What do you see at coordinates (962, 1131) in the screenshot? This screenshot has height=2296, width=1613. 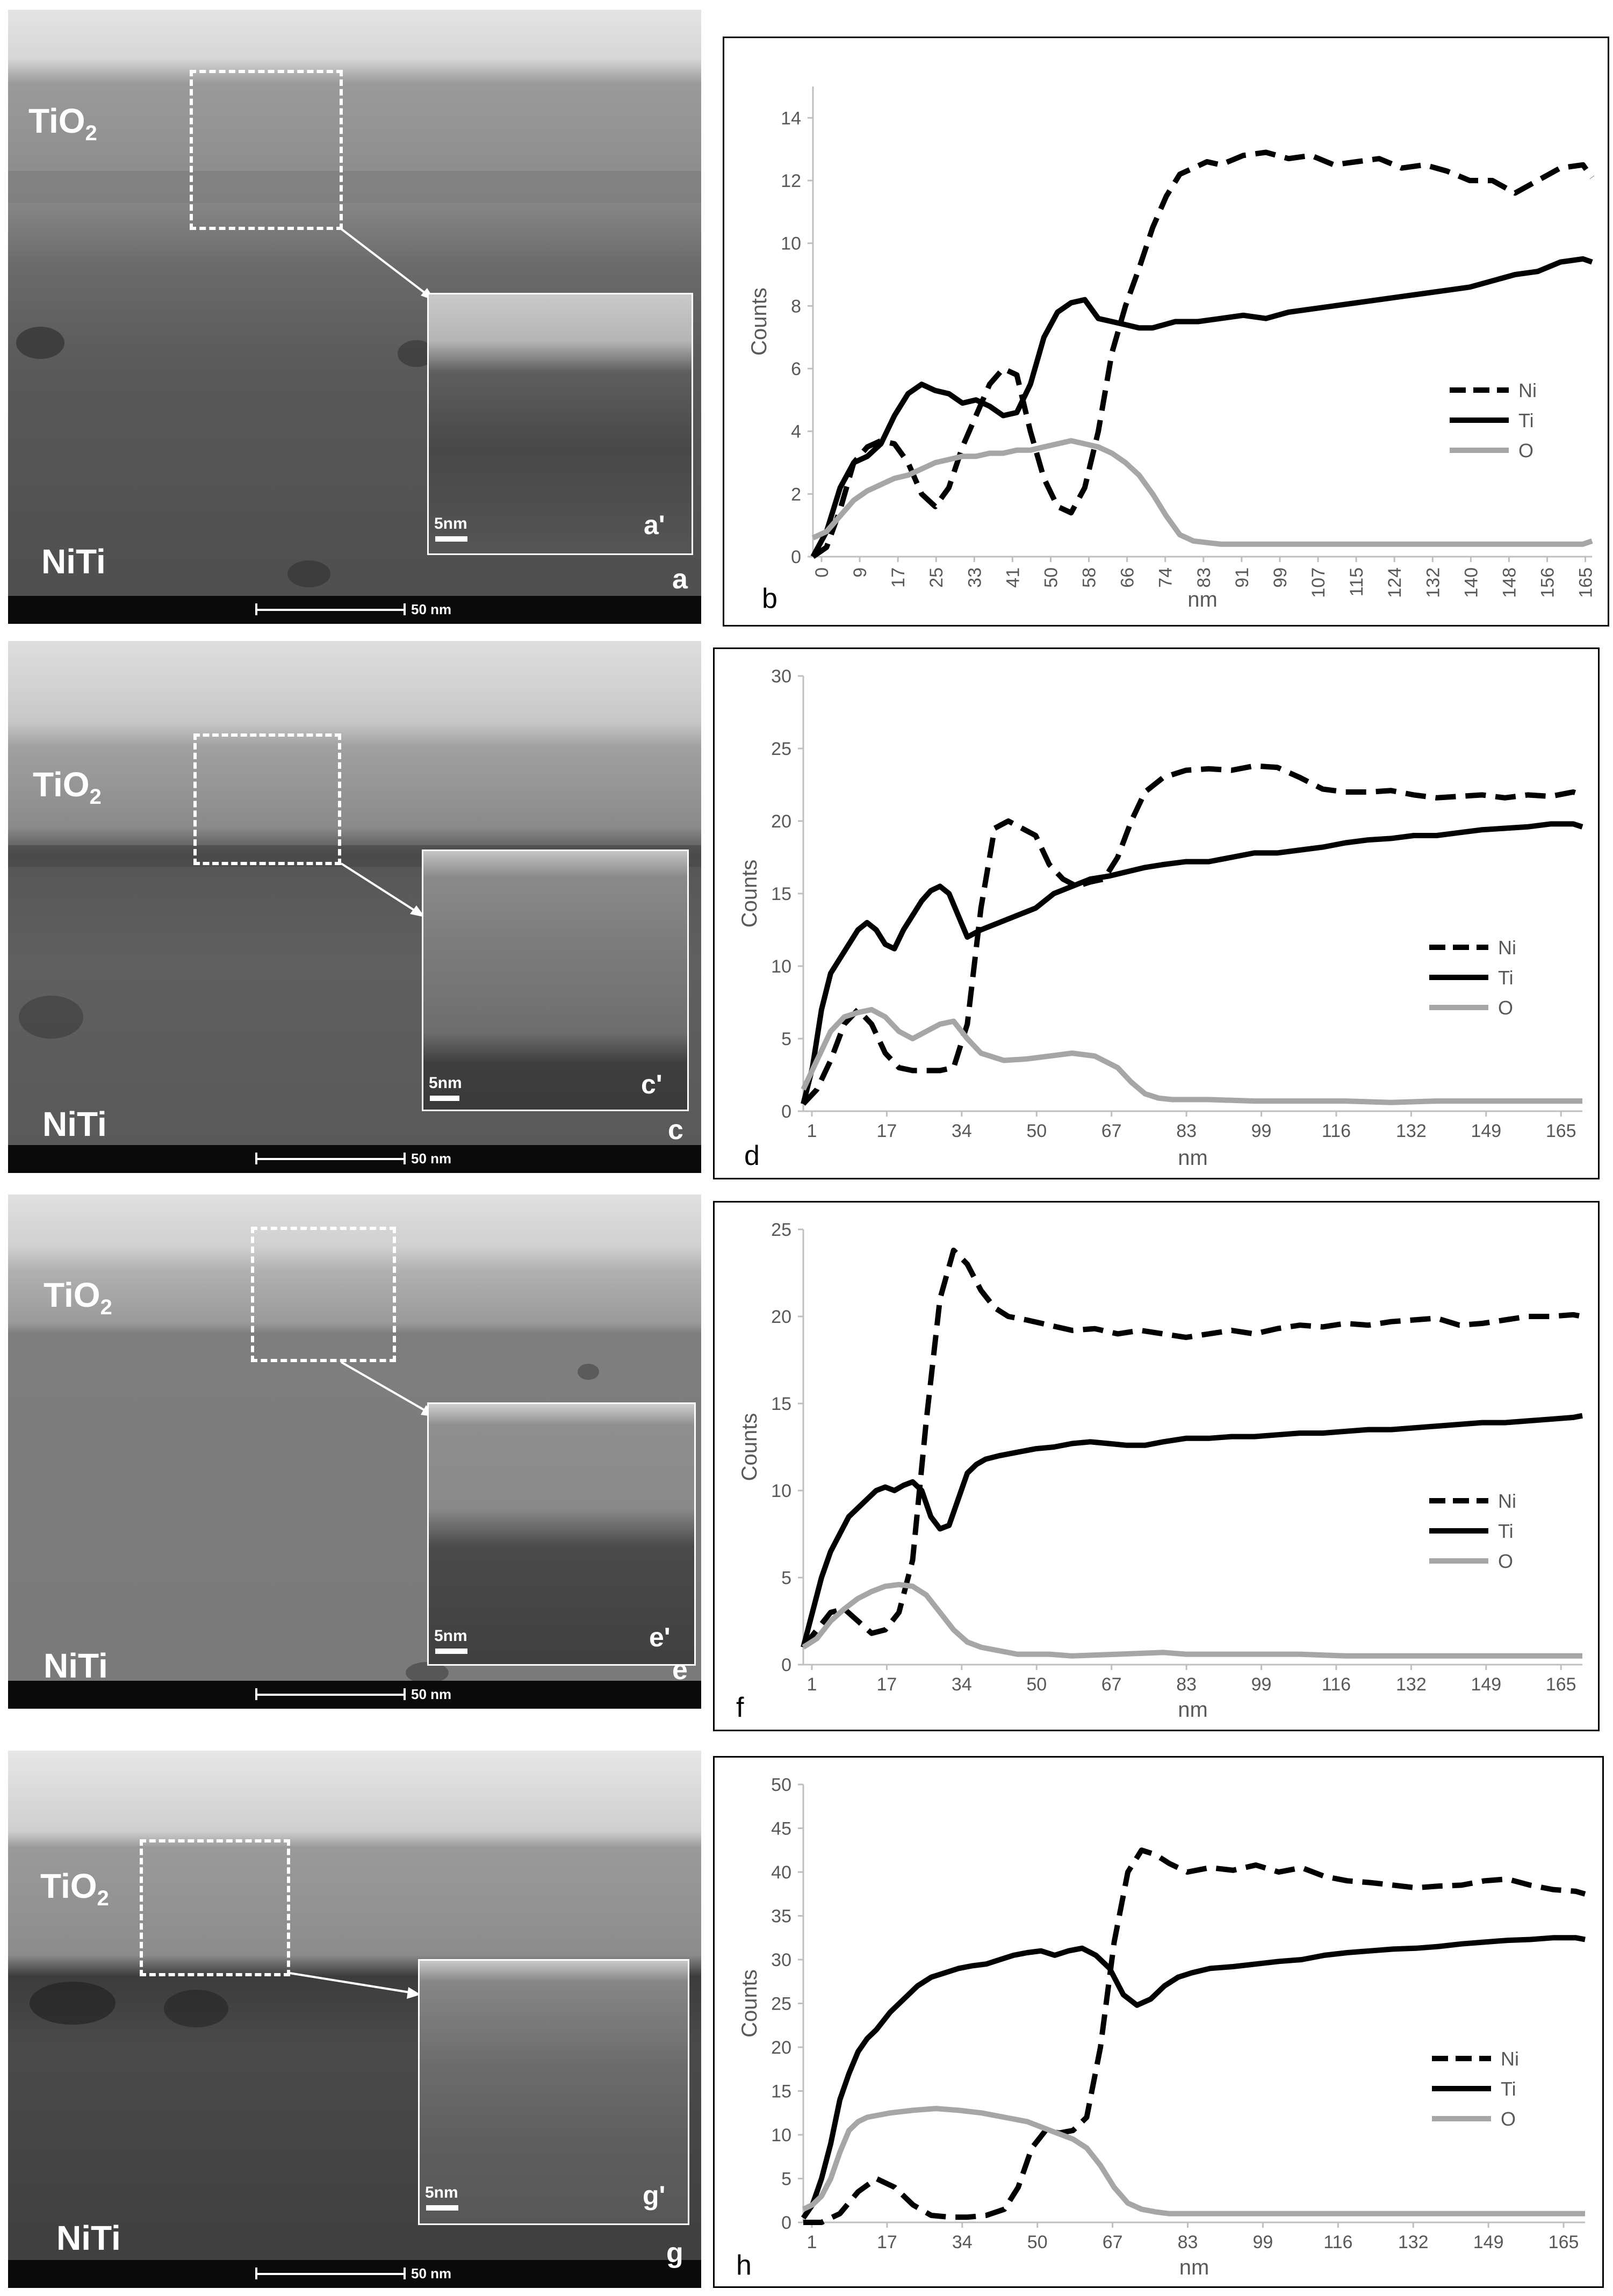 I see `x-tick-label: 34` at bounding box center [962, 1131].